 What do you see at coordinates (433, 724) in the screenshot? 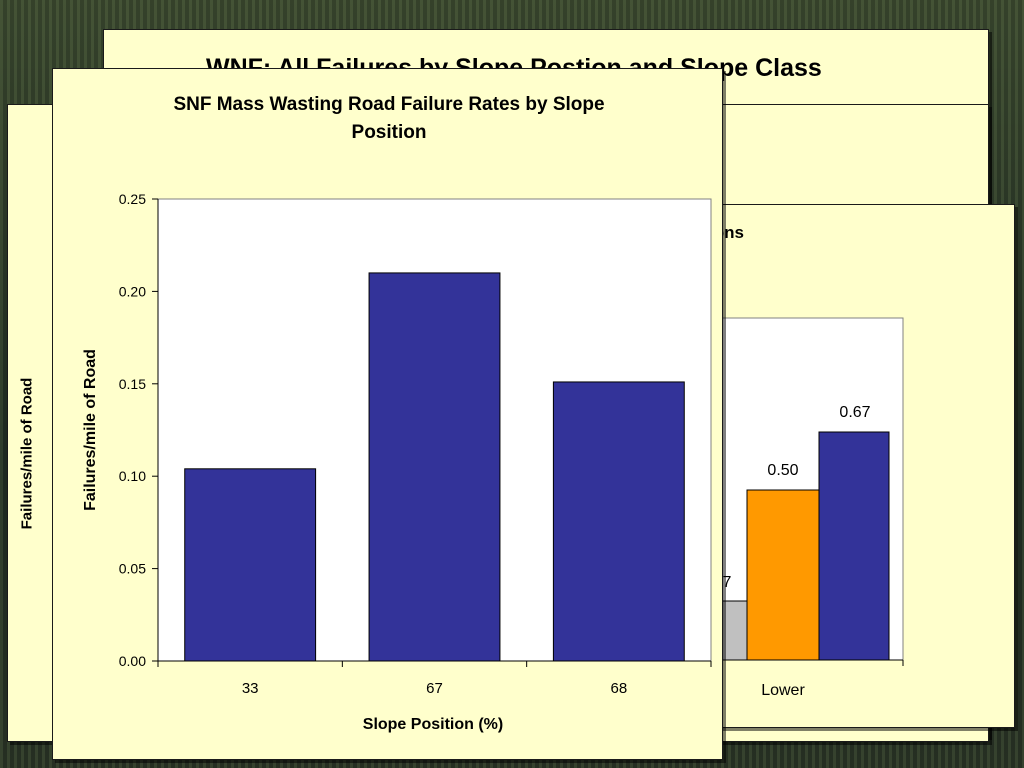
I see `x-axis-label: Slope Position (%)` at bounding box center [433, 724].